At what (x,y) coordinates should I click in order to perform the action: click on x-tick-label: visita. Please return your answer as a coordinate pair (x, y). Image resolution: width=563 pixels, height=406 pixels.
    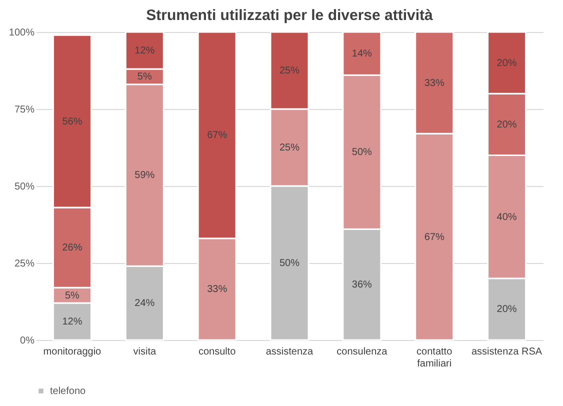
    Looking at the image, I should click on (144, 352).